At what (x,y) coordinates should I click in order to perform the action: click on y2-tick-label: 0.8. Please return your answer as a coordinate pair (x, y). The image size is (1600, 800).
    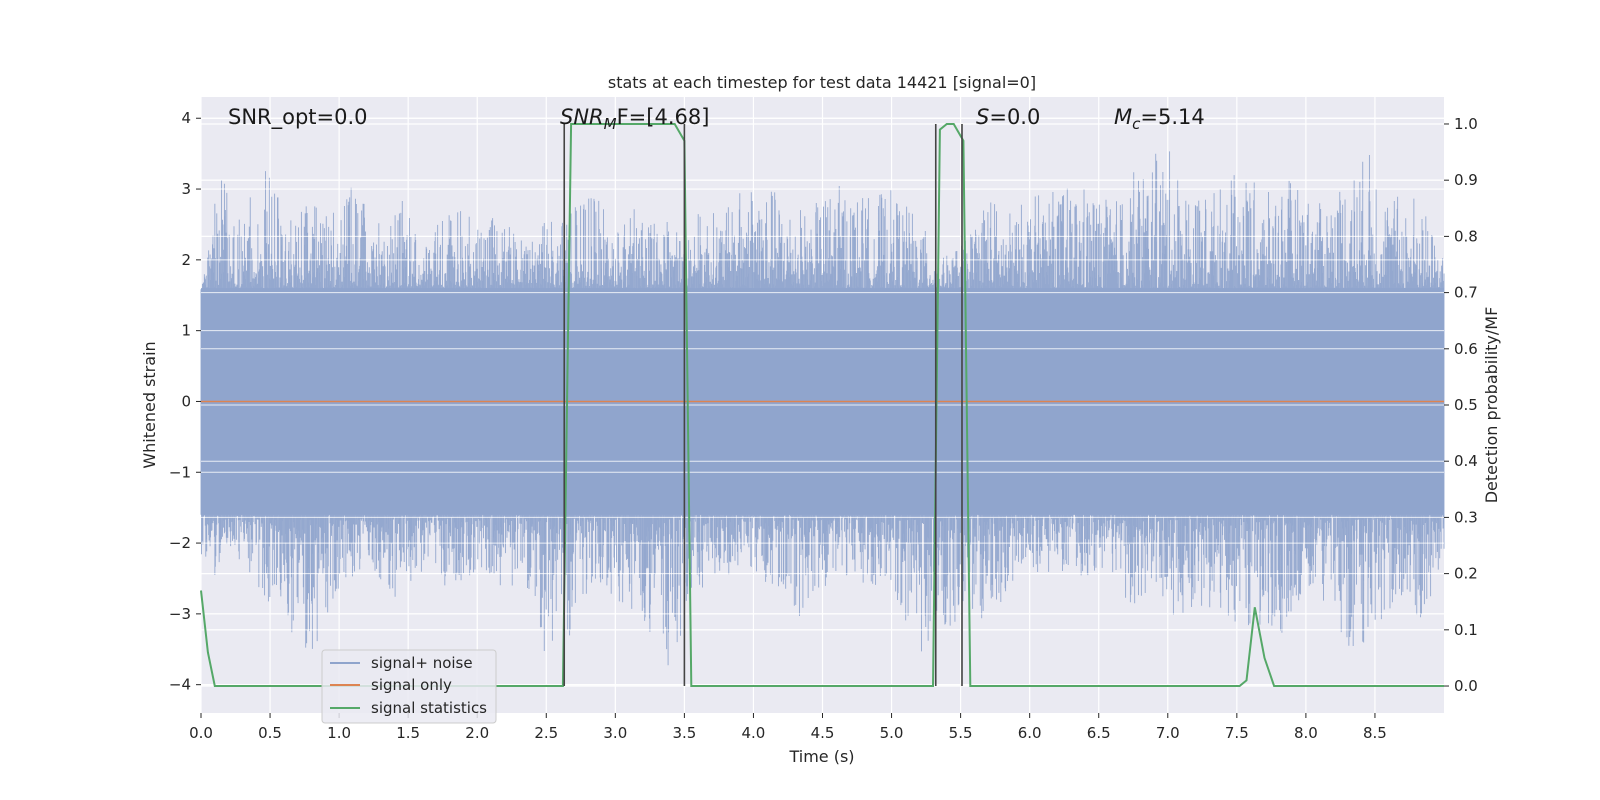
    Looking at the image, I should click on (1466, 236).